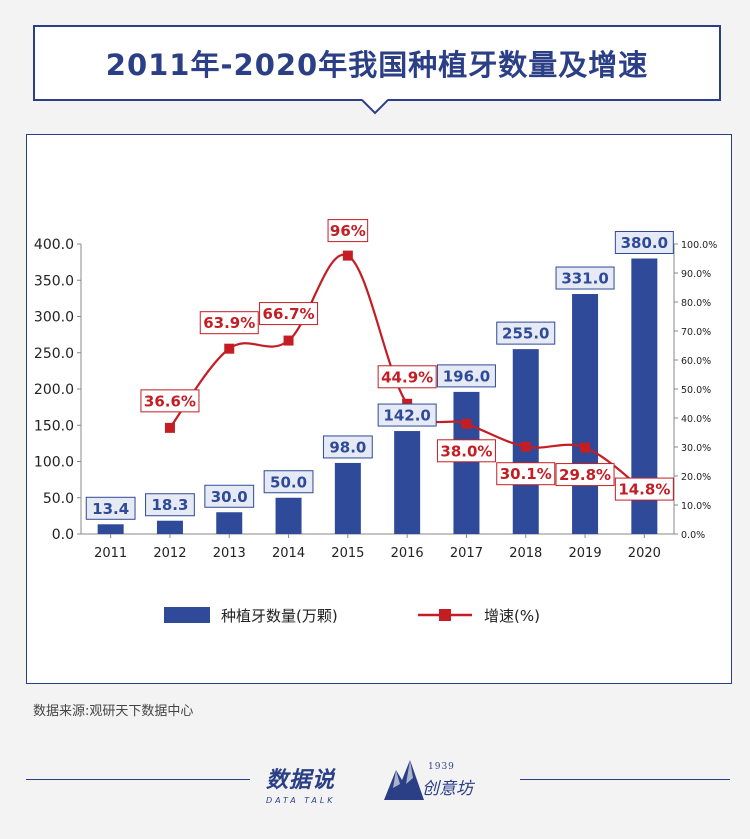 This screenshot has height=839, width=750. What do you see at coordinates (301, 800) in the screenshot?
I see `data-talk-logo-subtext: DATA TALK` at bounding box center [301, 800].